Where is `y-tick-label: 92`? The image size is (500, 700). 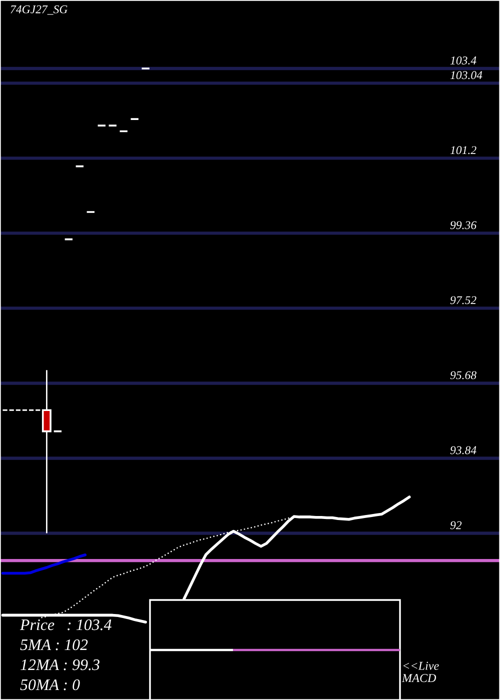
y-tick-label: 92 is located at coordinates (456, 525).